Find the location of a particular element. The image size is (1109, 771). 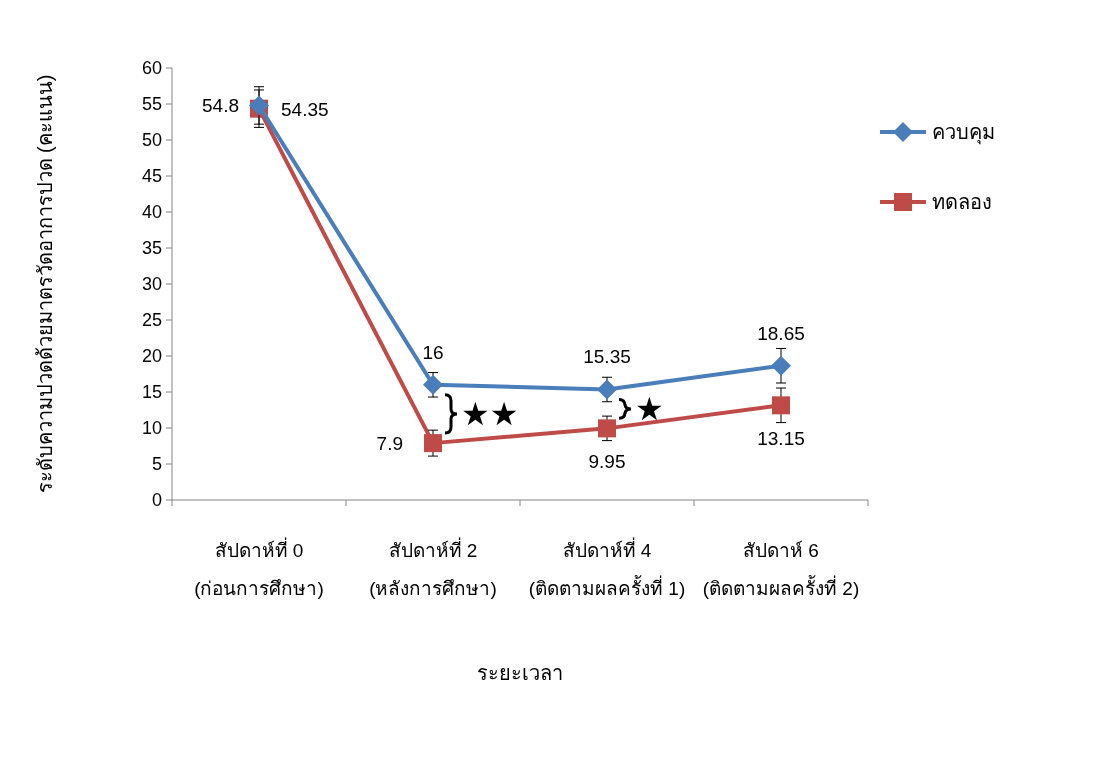

y-tick-label: 10 is located at coordinates (151, 428).